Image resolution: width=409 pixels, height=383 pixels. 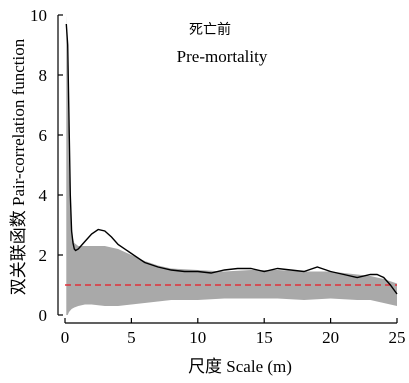 What do you see at coordinates (397, 337) in the screenshot?
I see `x-tick-label: 25` at bounding box center [397, 337].